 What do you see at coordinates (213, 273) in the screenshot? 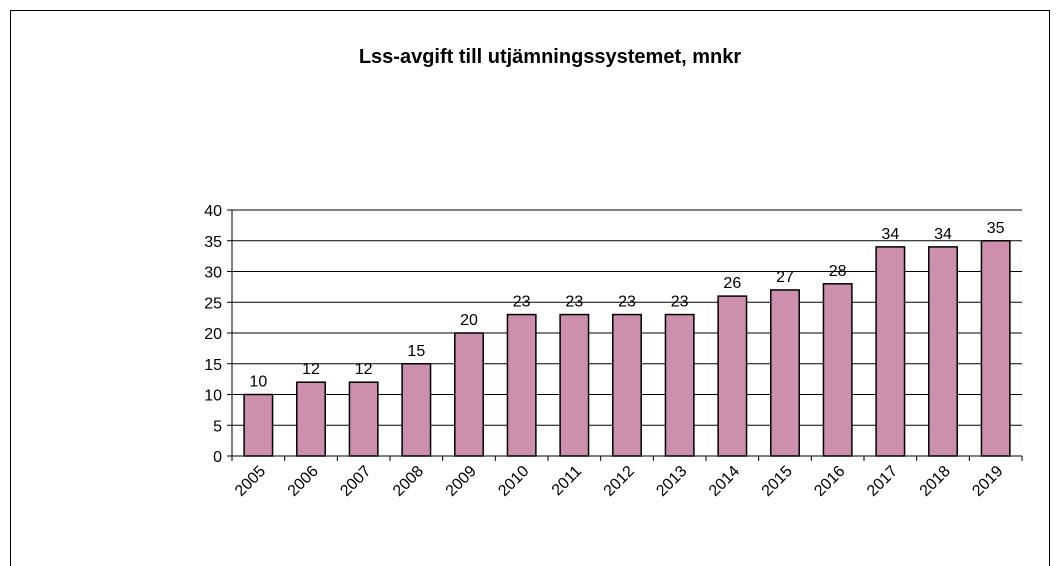
I see `y-tick-label: 30` at bounding box center [213, 273].